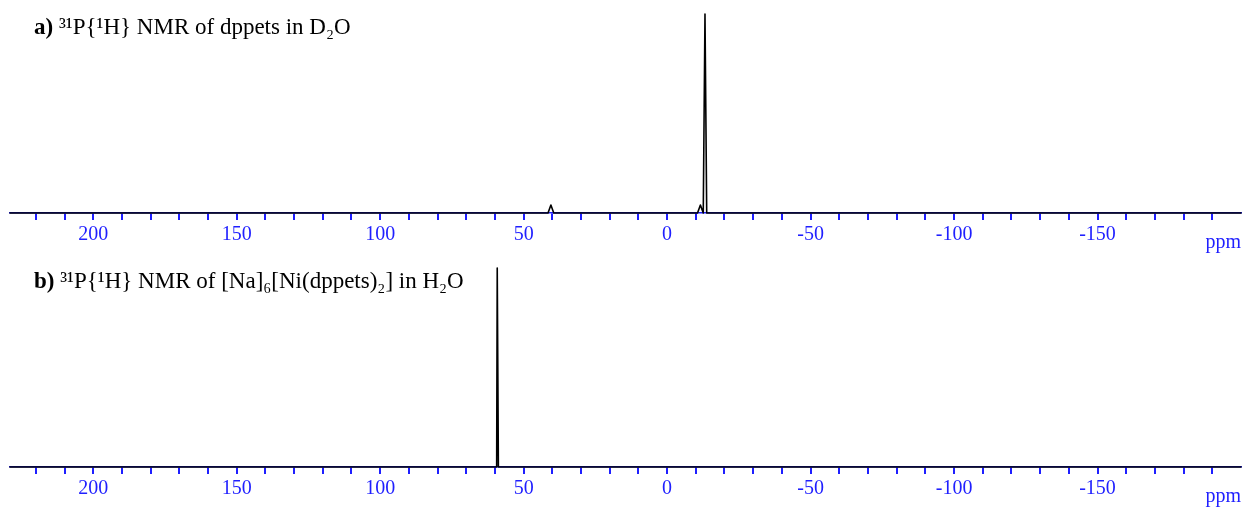  I want to click on chart-title: b) ³¹P{¹H} NMR of [Na]₆[Ni(dppets)₂] in H₂O, so click(249, 281).